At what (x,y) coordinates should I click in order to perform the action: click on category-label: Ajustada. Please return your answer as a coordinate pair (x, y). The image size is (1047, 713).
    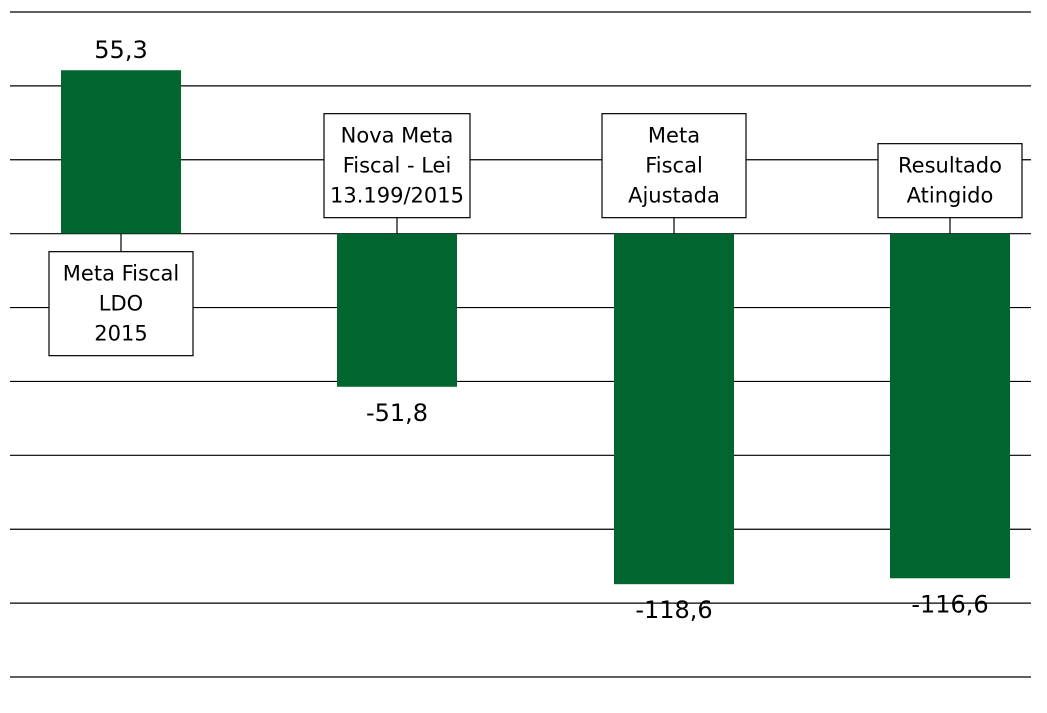
    Looking at the image, I should click on (674, 196).